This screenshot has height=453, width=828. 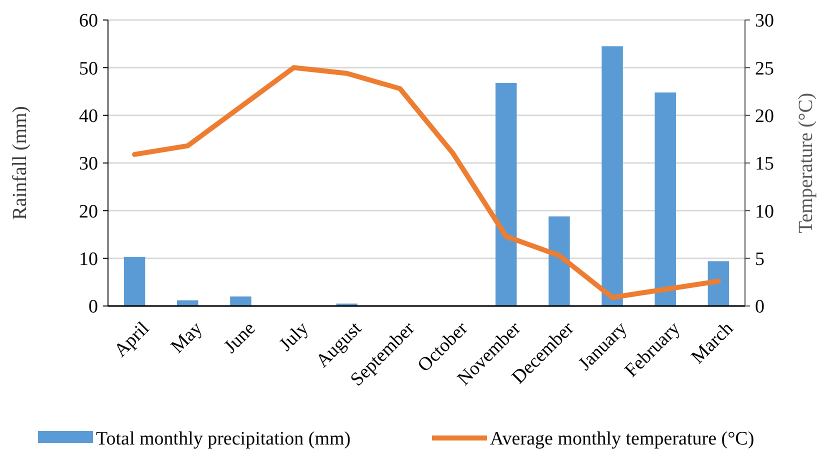 I want to click on y2-tick-label: 20, so click(x=764, y=116).